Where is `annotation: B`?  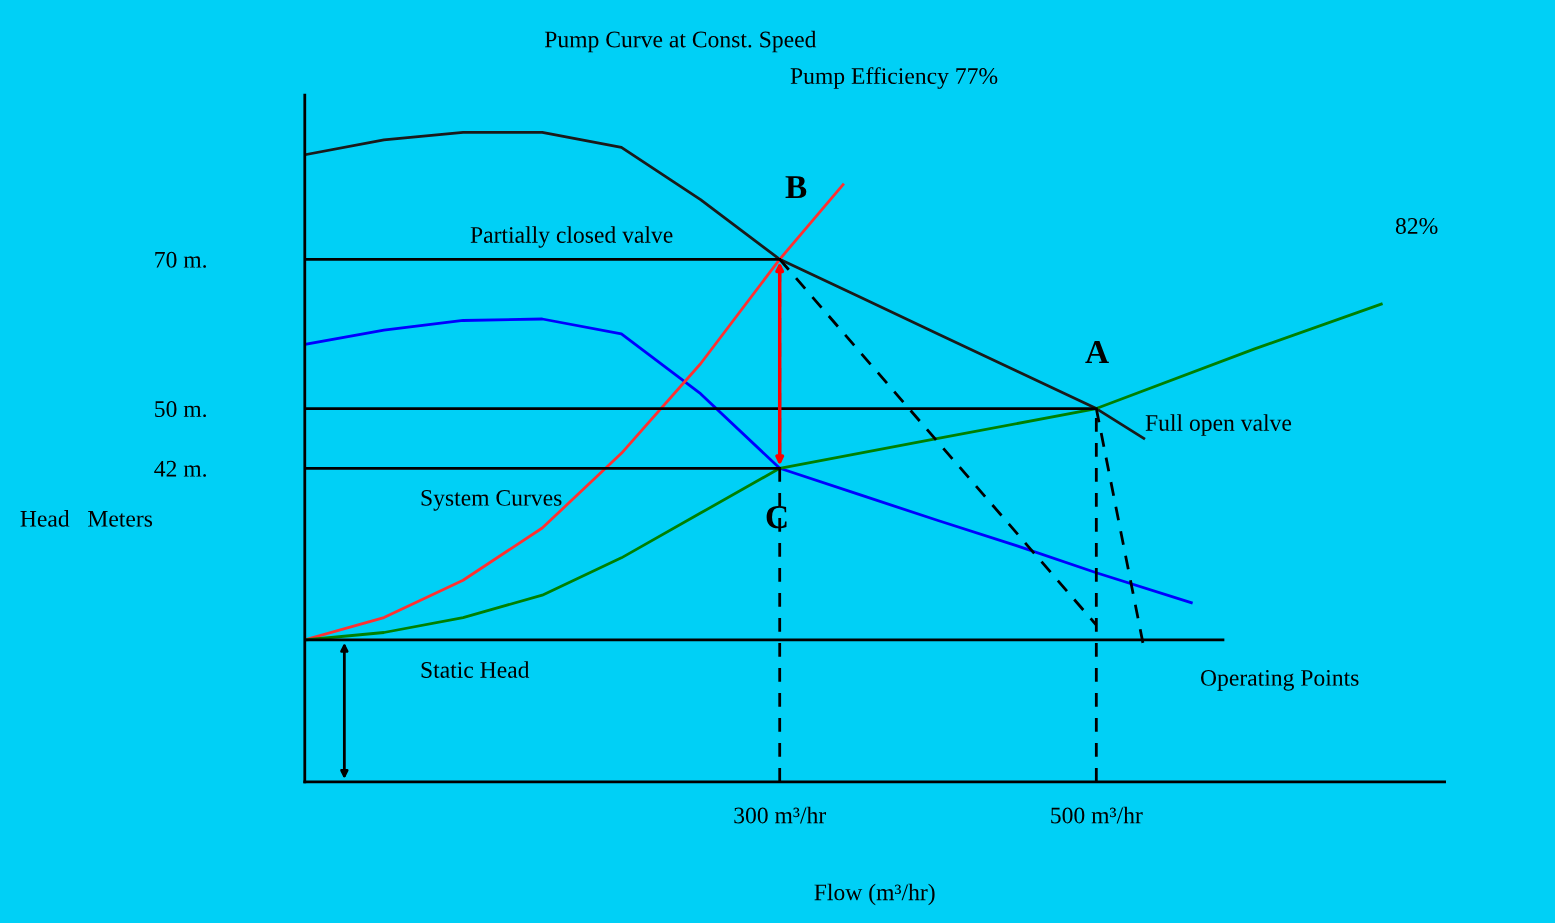 annotation: B is located at coordinates (796, 187).